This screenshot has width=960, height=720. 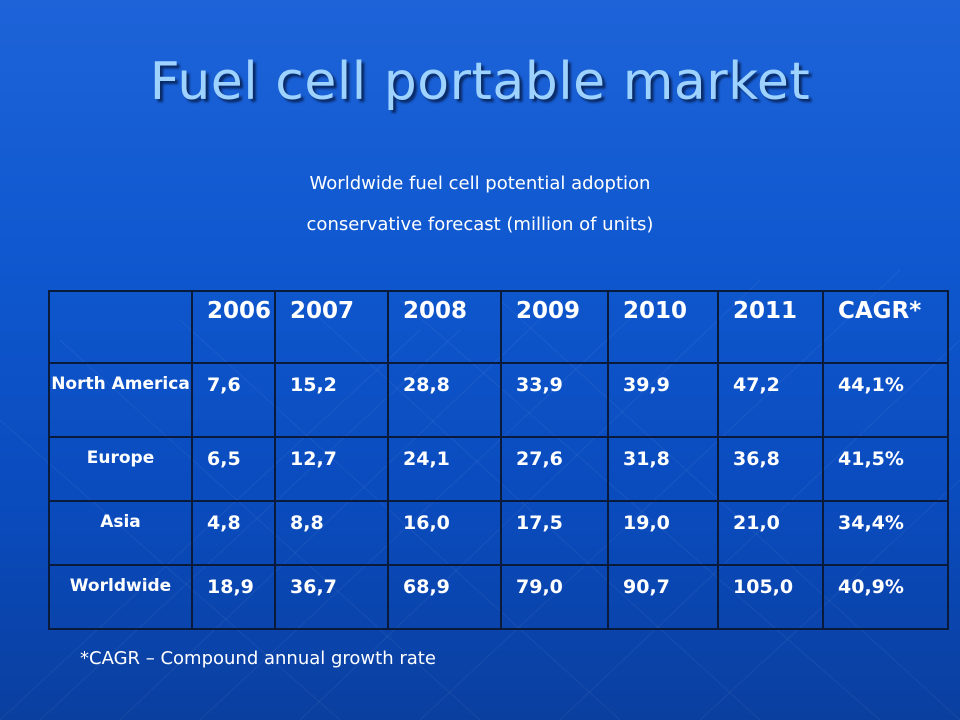 I want to click on value-cell: 19,0, so click(x=663, y=533).